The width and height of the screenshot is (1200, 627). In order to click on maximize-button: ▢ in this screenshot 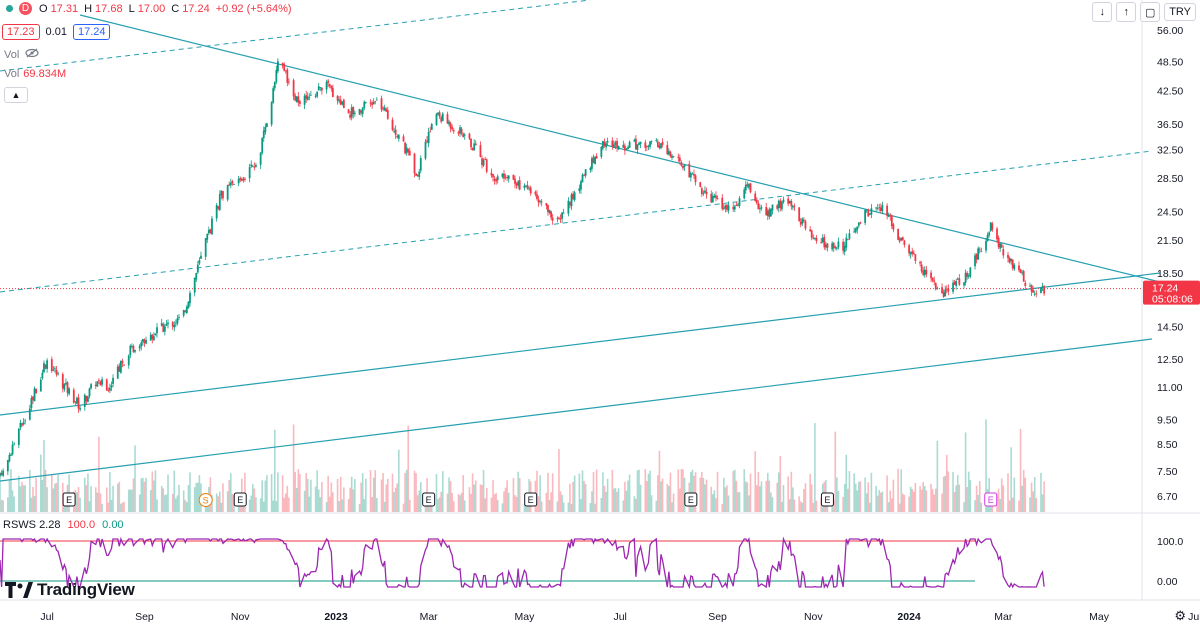, I will do `click(1150, 12)`.